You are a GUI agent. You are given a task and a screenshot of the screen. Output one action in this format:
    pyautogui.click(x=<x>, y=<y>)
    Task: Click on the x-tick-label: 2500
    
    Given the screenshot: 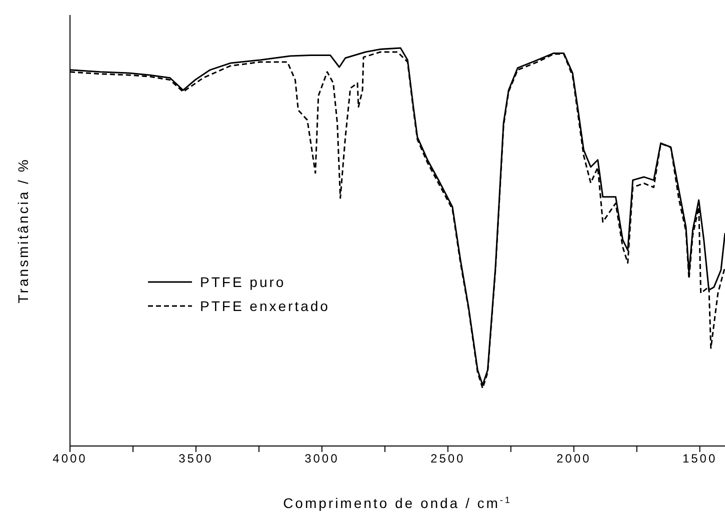 What is the action you would take?
    pyautogui.click(x=448, y=459)
    